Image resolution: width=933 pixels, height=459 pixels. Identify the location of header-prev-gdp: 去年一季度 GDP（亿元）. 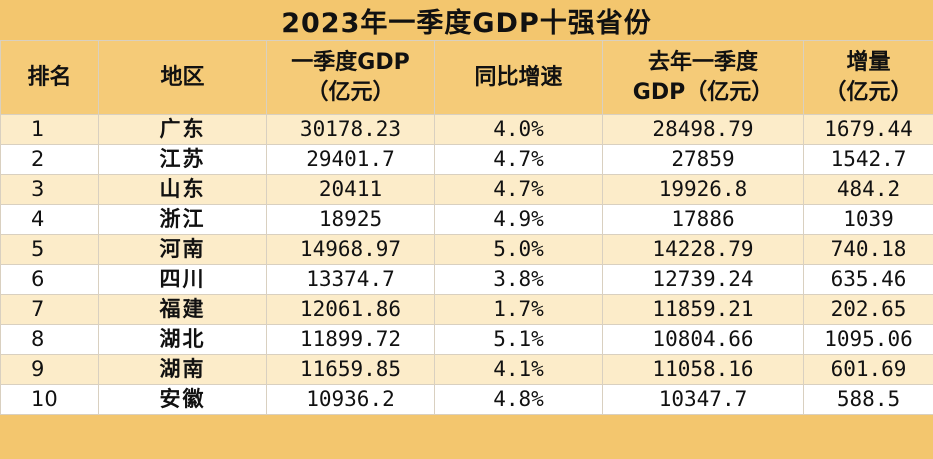
(703, 77).